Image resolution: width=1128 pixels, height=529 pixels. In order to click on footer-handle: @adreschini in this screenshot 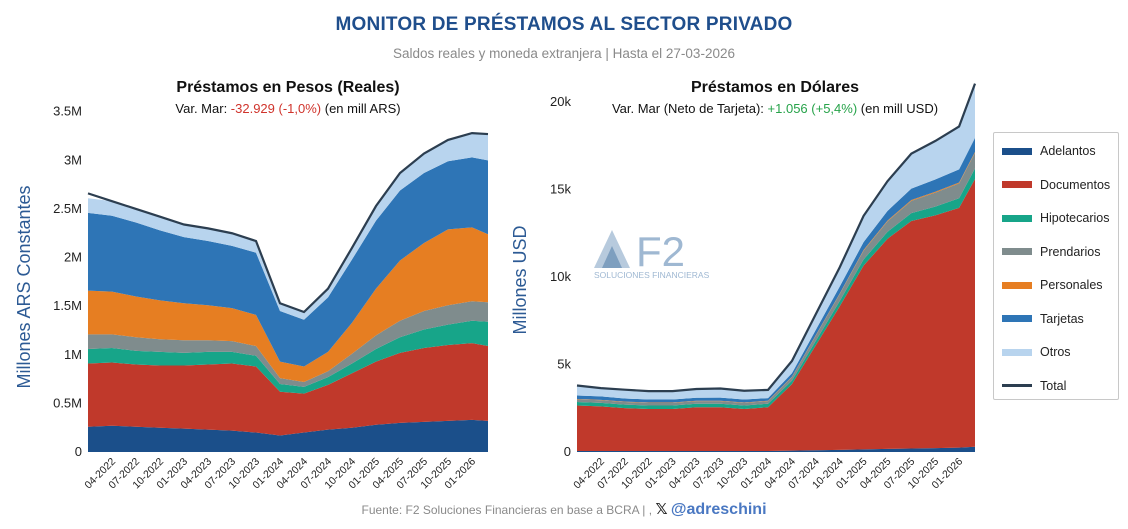, I will do `click(718, 509)`.